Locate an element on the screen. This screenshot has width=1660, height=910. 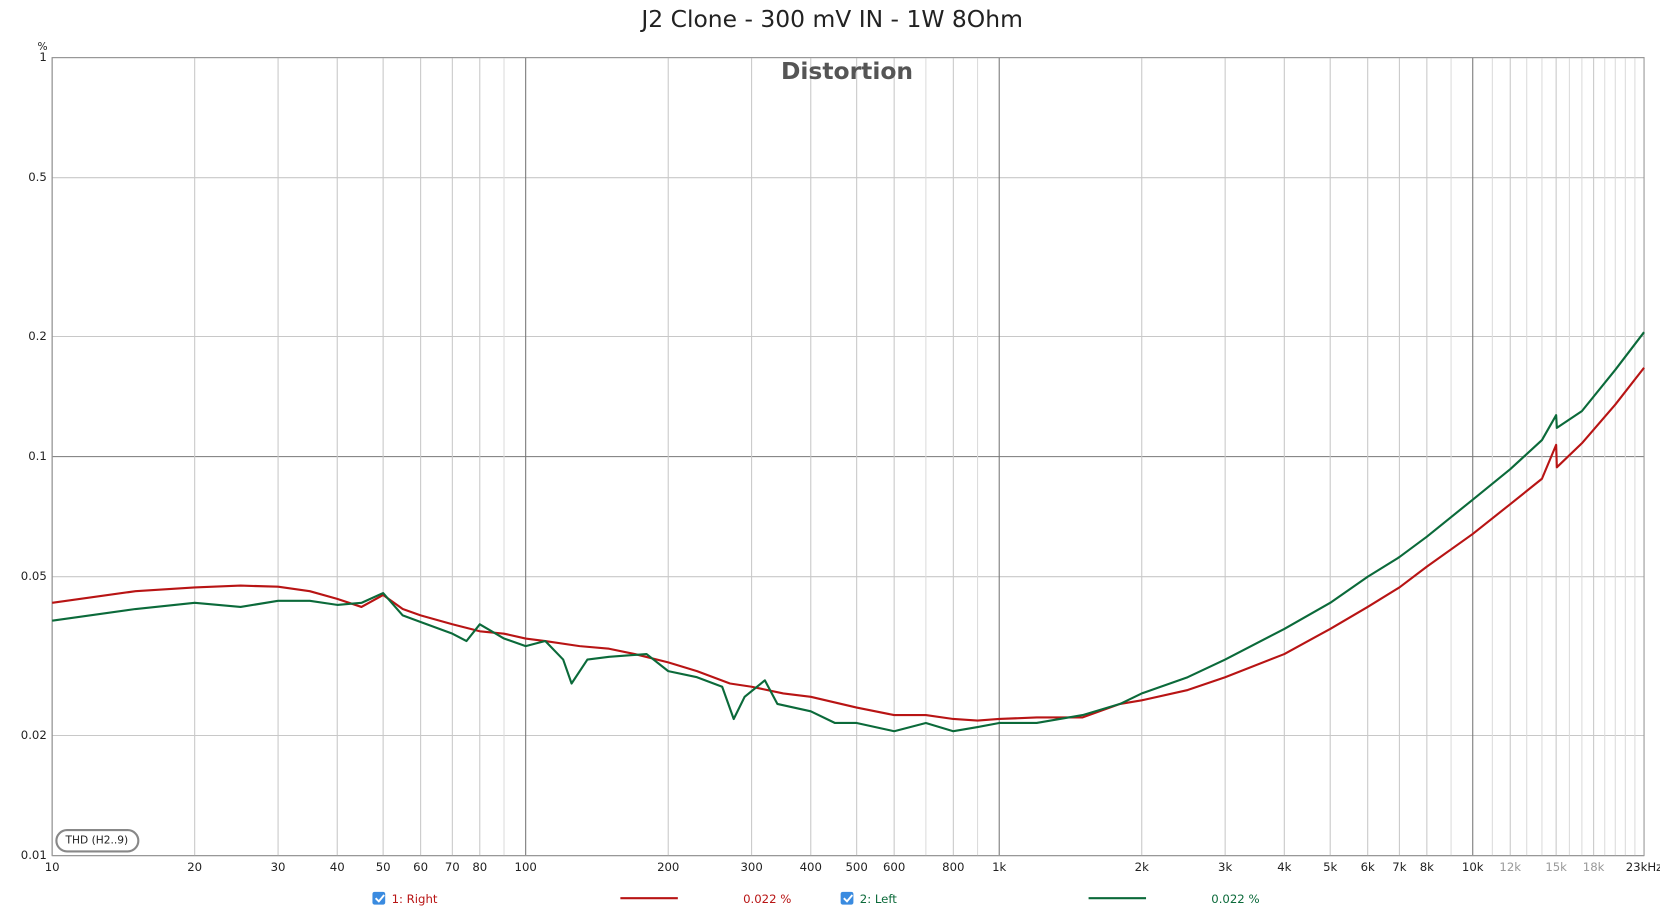
x-tick-label: 12k is located at coordinates (1510, 867).